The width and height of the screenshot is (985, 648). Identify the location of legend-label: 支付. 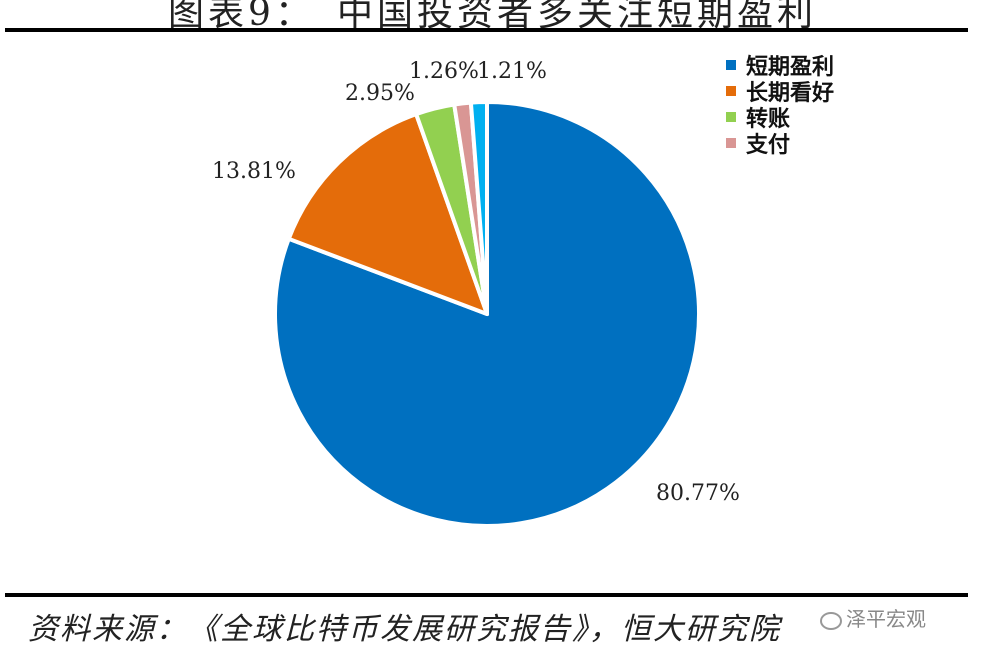
(768, 145).